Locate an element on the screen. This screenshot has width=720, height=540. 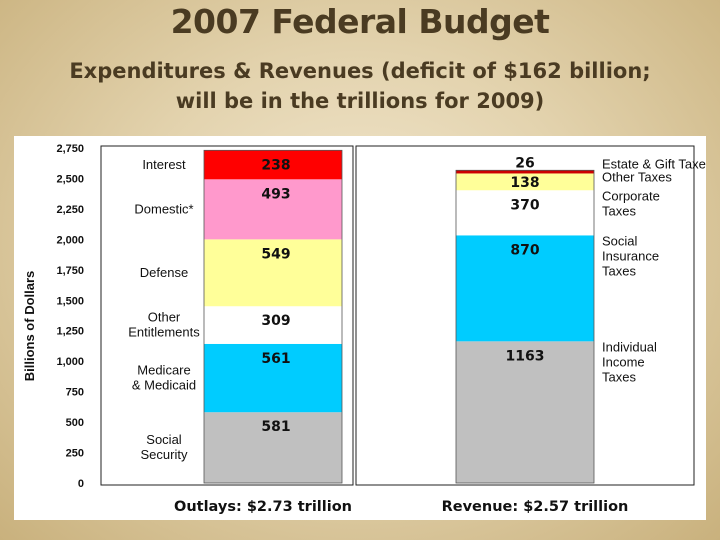
value-label-social-insurance-taxes: 870 is located at coordinates (524, 250).